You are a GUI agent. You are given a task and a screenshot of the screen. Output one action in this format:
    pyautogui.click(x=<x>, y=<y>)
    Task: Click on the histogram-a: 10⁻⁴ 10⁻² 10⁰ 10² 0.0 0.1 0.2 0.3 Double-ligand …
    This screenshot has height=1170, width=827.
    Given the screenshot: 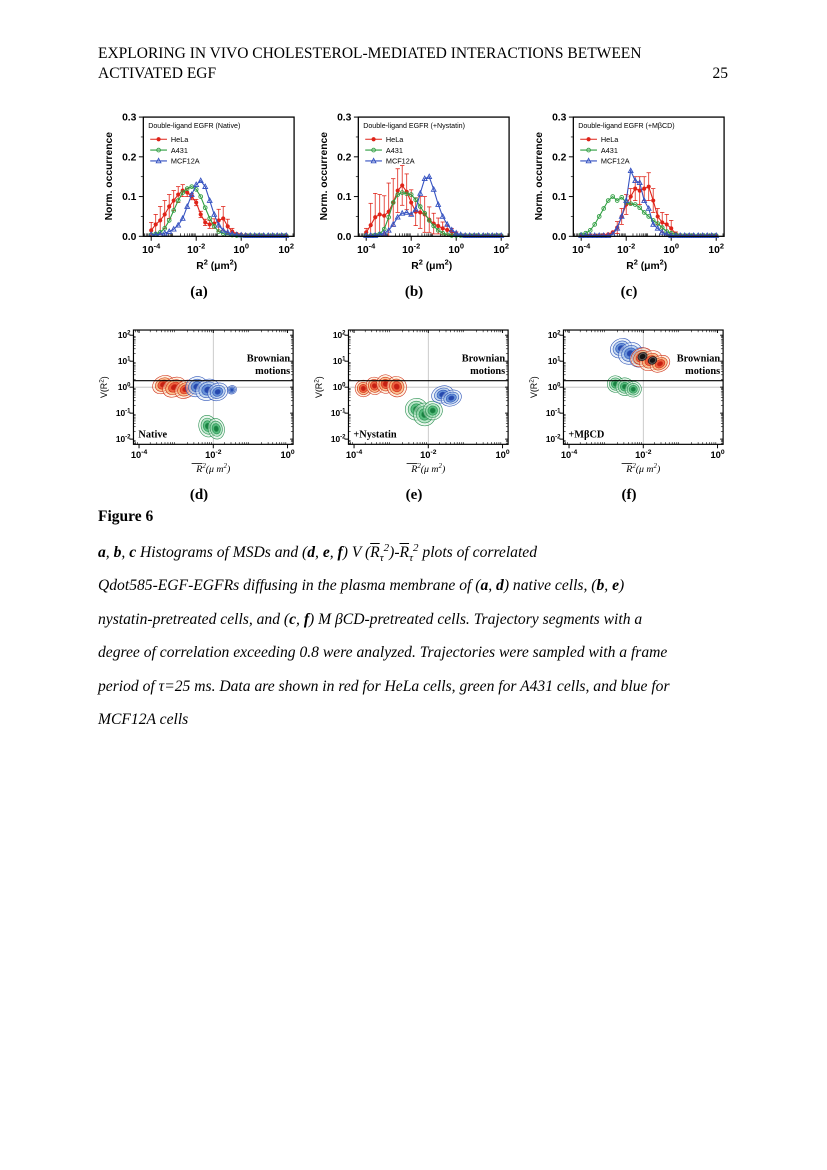 What is the action you would take?
    pyautogui.click(x=199, y=192)
    